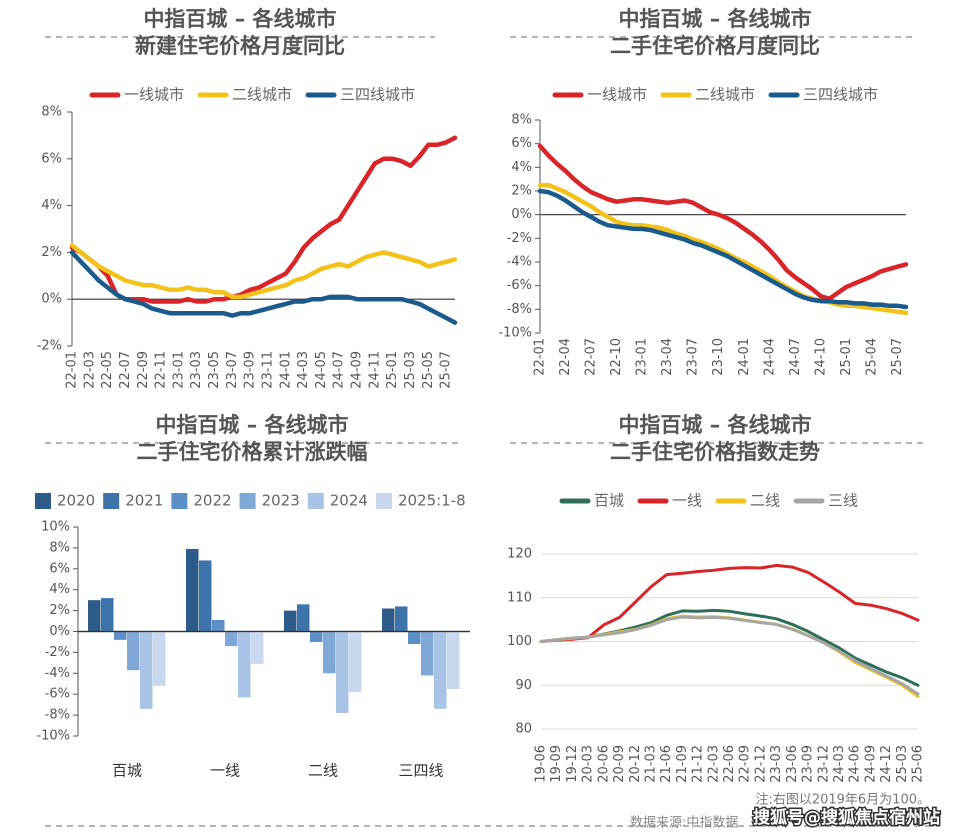  What do you see at coordinates (232, 370) in the screenshot?
I see `x-tick-label: 23-07` at bounding box center [232, 370].